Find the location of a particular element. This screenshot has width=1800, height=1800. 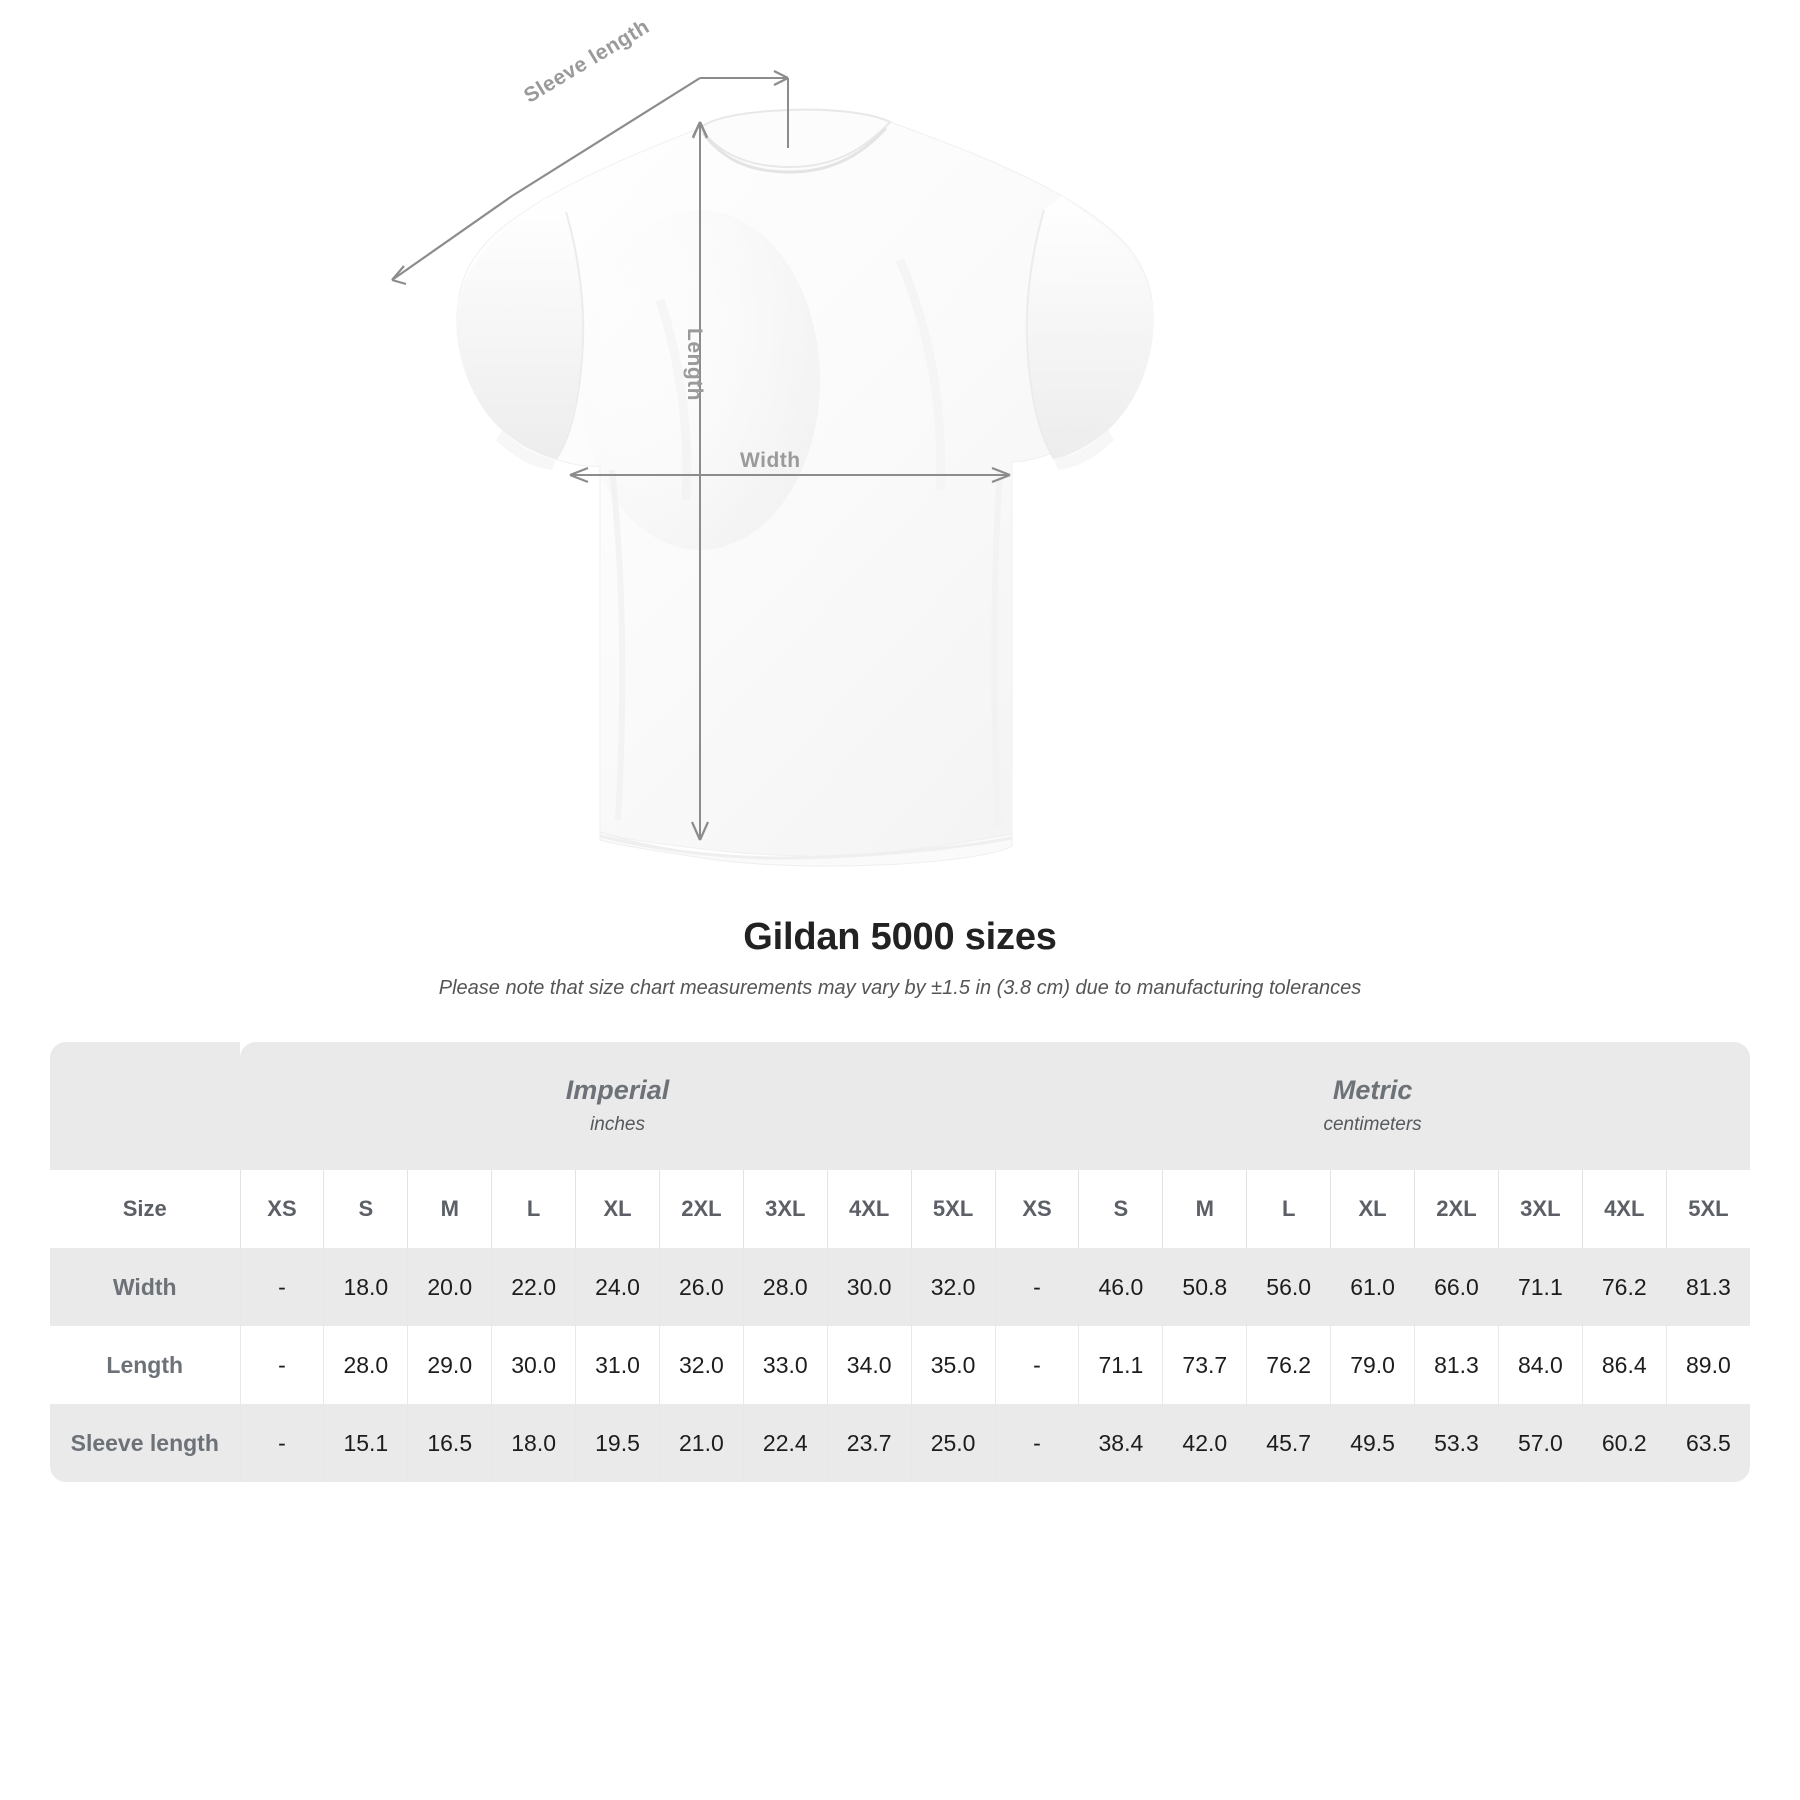

cell-sleeve-metric-3xl: 57.0 is located at coordinates (1540, 1443).